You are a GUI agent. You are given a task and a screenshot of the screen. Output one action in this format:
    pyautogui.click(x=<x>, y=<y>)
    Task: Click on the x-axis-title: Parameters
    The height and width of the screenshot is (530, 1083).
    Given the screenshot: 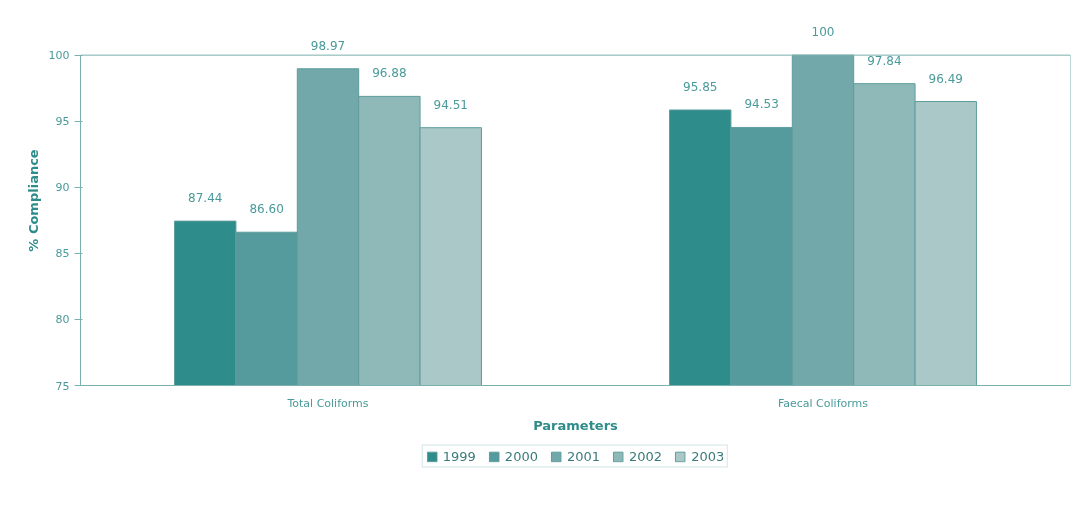 What is the action you would take?
    pyautogui.click(x=576, y=425)
    